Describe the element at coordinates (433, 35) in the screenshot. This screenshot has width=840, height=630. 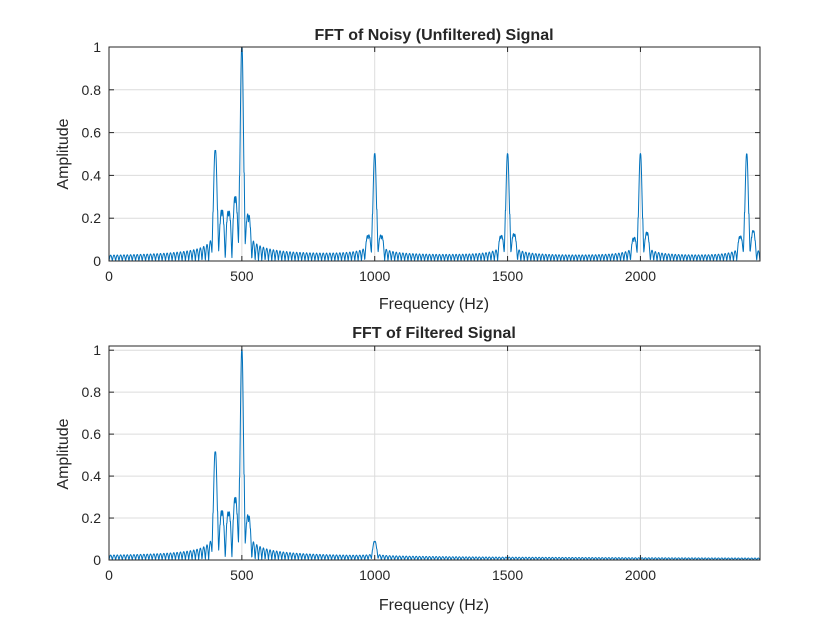
I see `chart-title: FFT of Noisy (Unfiltered) Signal` at that location.